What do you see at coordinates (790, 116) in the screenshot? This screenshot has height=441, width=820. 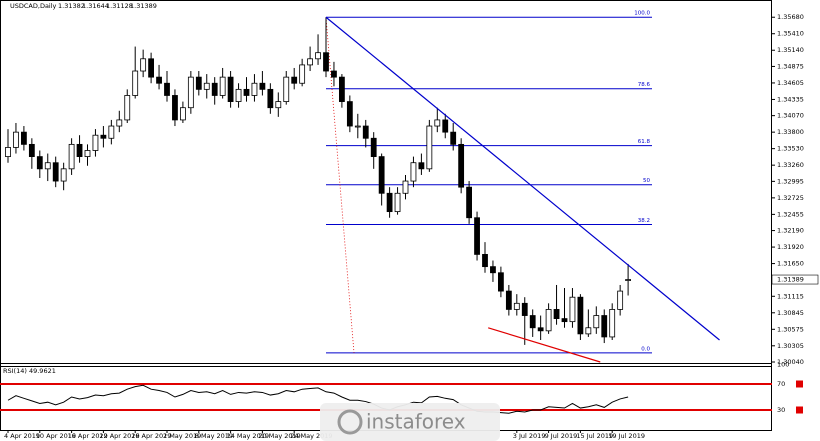 I see `y-tick-label: 1.34070` at bounding box center [790, 116].